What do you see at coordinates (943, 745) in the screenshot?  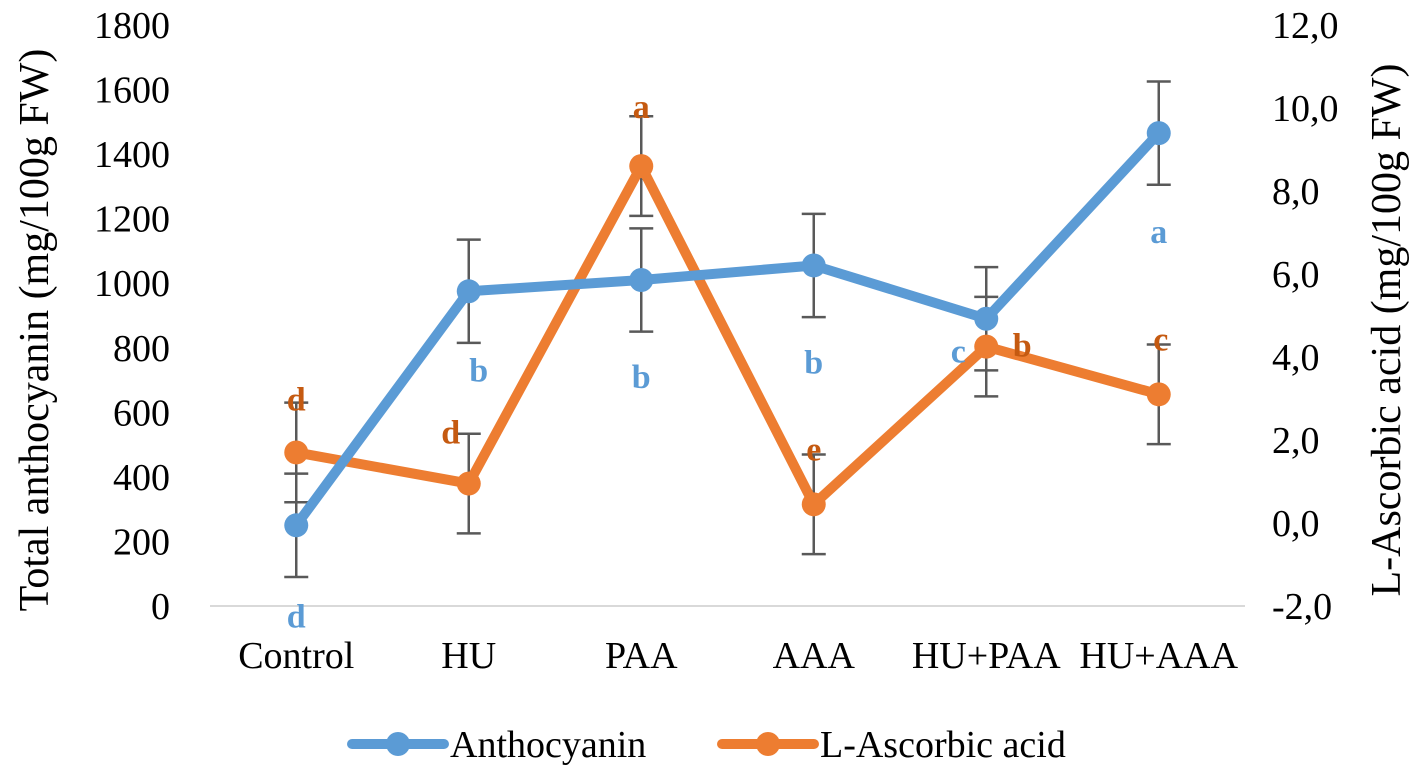 I see `legend-label: L-Ascorbic acid` at bounding box center [943, 745].